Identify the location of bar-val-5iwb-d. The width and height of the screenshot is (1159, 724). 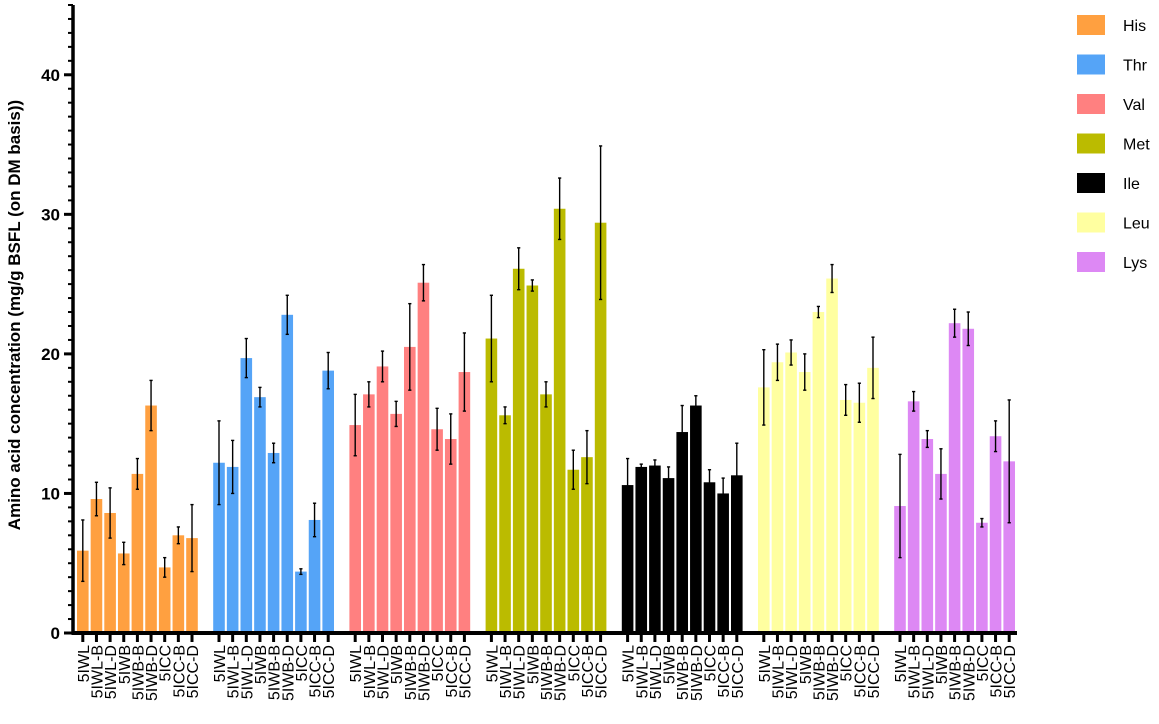
(423, 457).